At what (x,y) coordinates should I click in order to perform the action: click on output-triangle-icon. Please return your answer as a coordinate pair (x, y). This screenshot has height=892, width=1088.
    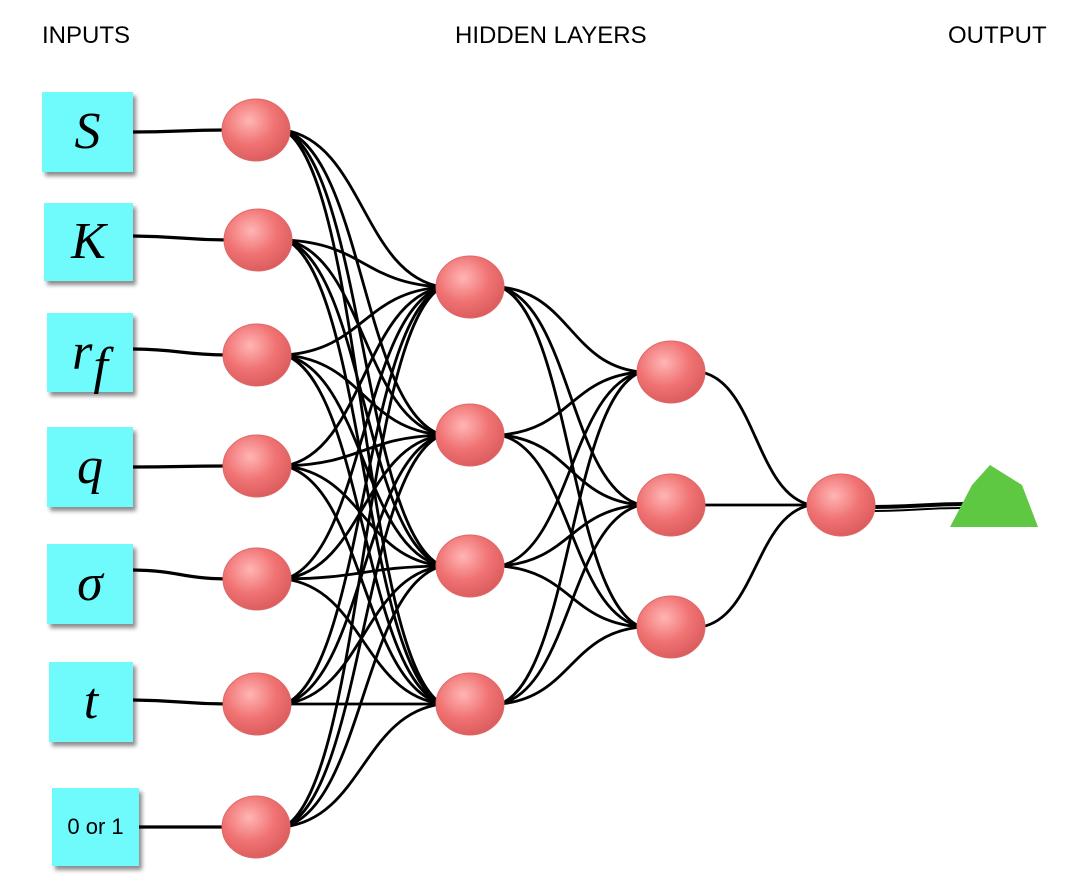
    Looking at the image, I should click on (994, 496).